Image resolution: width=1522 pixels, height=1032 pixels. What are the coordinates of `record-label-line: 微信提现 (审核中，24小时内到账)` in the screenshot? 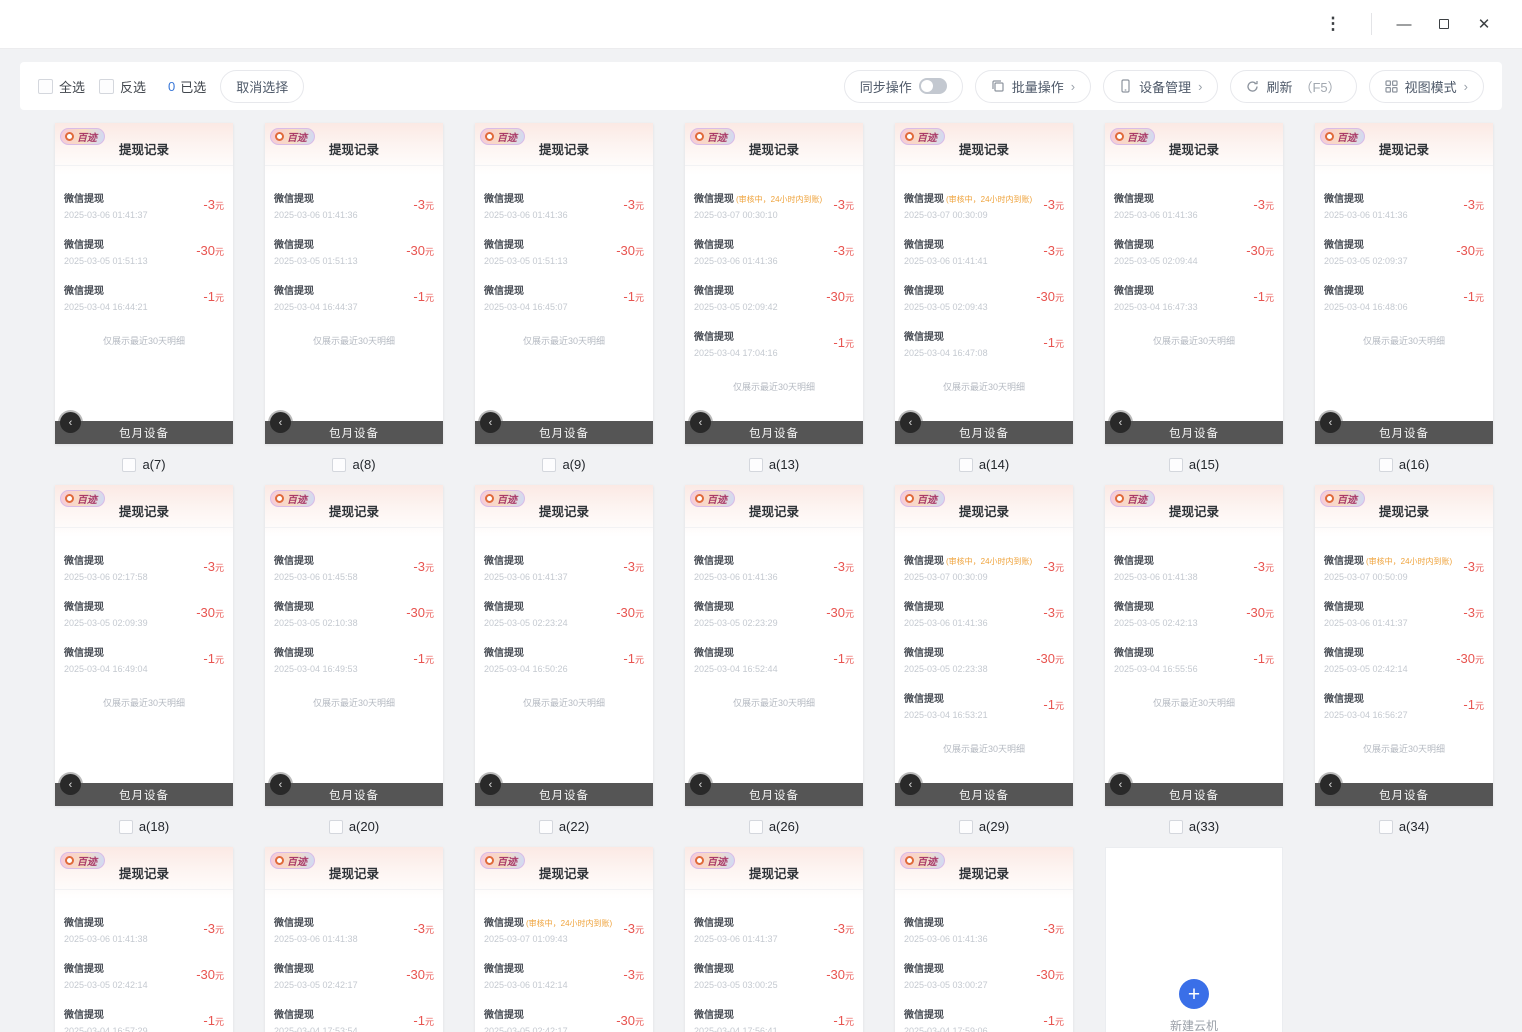 It's located at (758, 198).